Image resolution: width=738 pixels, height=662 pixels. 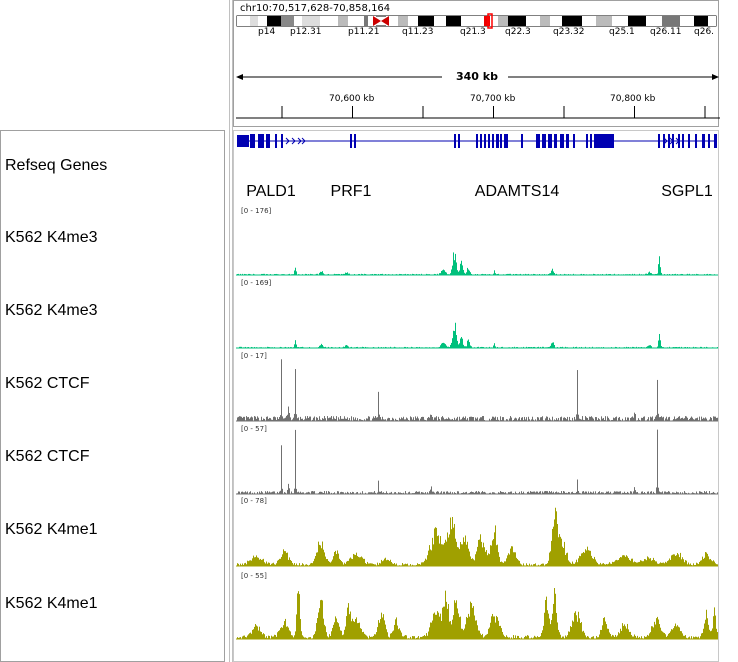 What do you see at coordinates (477, 387) in the screenshot?
I see `signal-track-ctcf-a` at bounding box center [477, 387].